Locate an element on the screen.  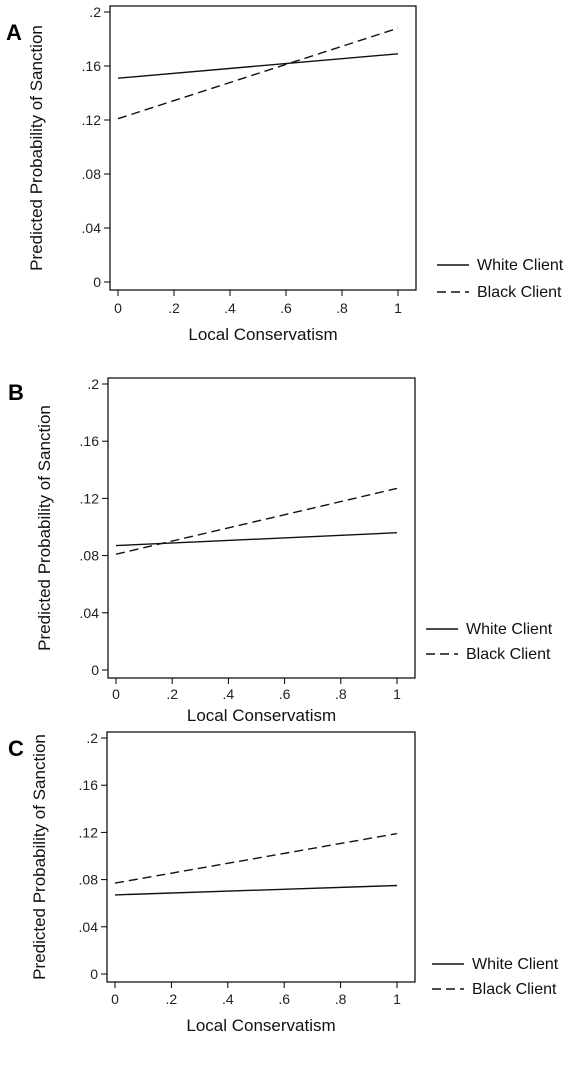
panel-label: A is located at coordinates (14, 32).